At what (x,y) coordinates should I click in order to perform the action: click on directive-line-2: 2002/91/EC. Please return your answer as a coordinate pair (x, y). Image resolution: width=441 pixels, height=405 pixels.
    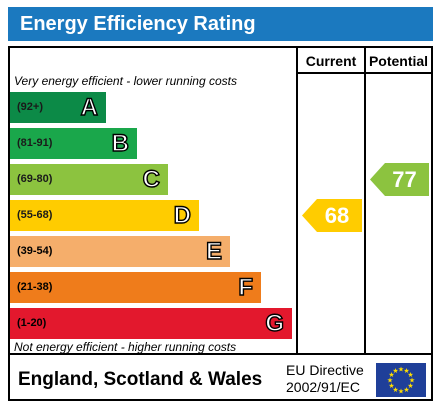
    Looking at the image, I should click on (323, 387).